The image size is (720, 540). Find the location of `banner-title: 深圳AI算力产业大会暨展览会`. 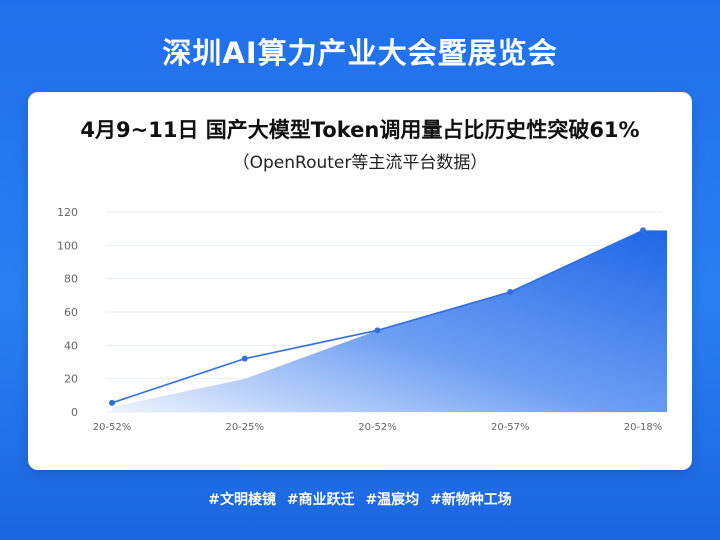

banner-title: 深圳AI算力产业大会暨展览会 is located at coordinates (360, 53).